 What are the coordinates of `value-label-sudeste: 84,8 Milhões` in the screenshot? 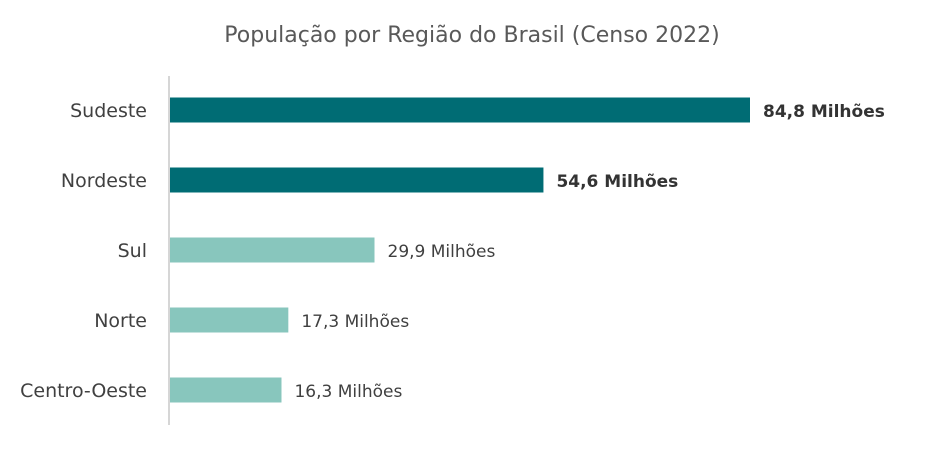 It's located at (824, 112).